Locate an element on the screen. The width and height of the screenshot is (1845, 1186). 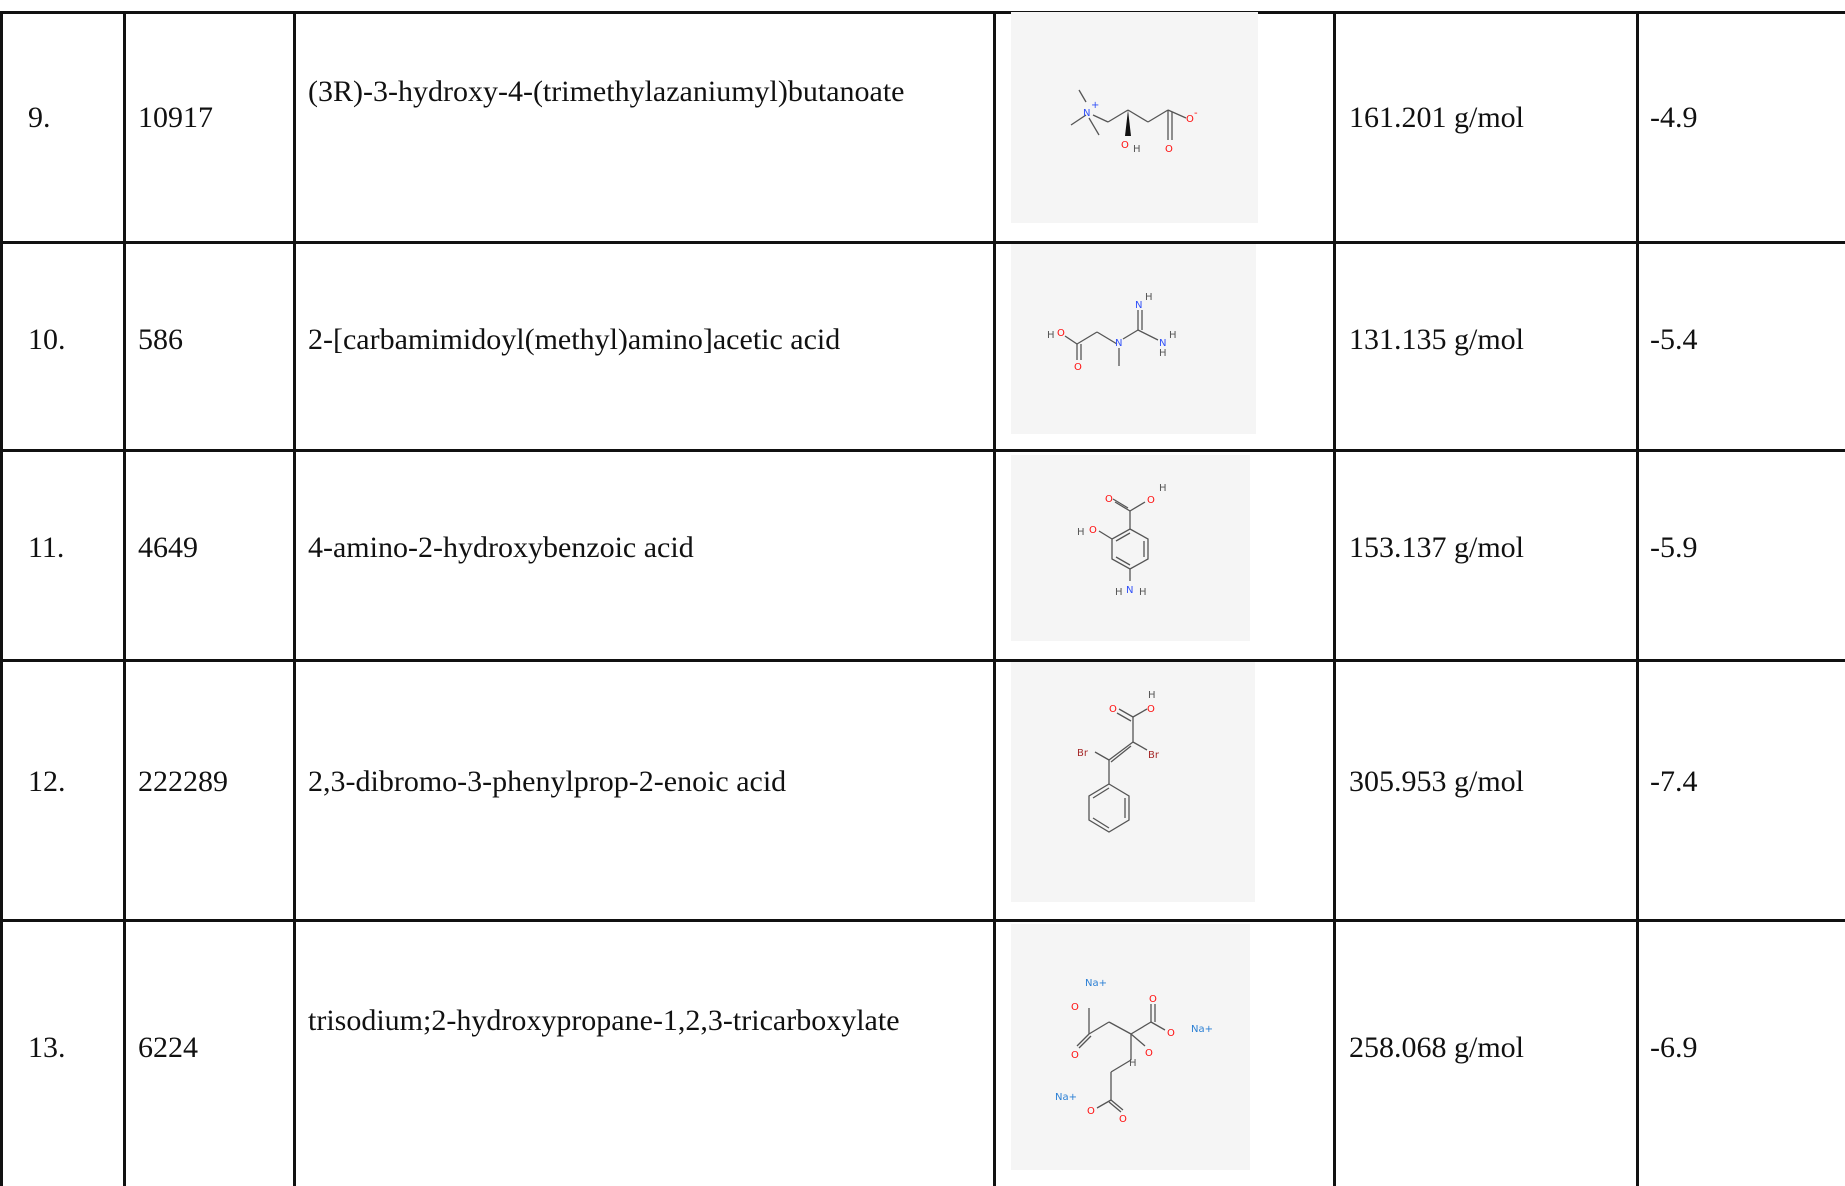
structure-image: O O H H O H N H is located at coordinates (1130, 548).